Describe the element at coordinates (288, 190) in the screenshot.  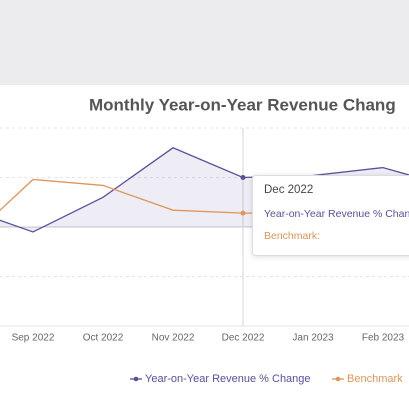
I see `tooltip-title: Dec 2022` at that location.